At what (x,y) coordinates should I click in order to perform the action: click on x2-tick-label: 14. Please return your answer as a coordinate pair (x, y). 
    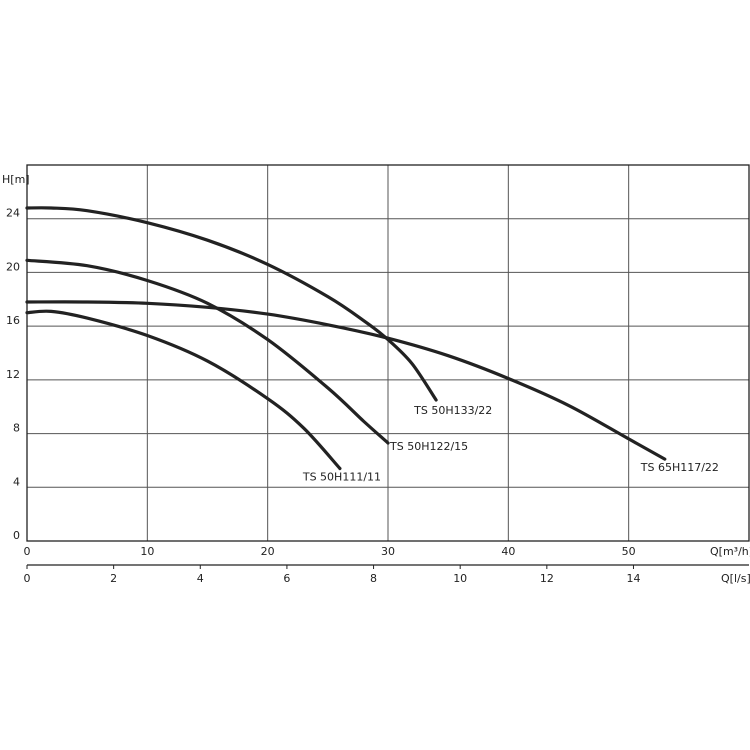
    Looking at the image, I should click on (633, 578).